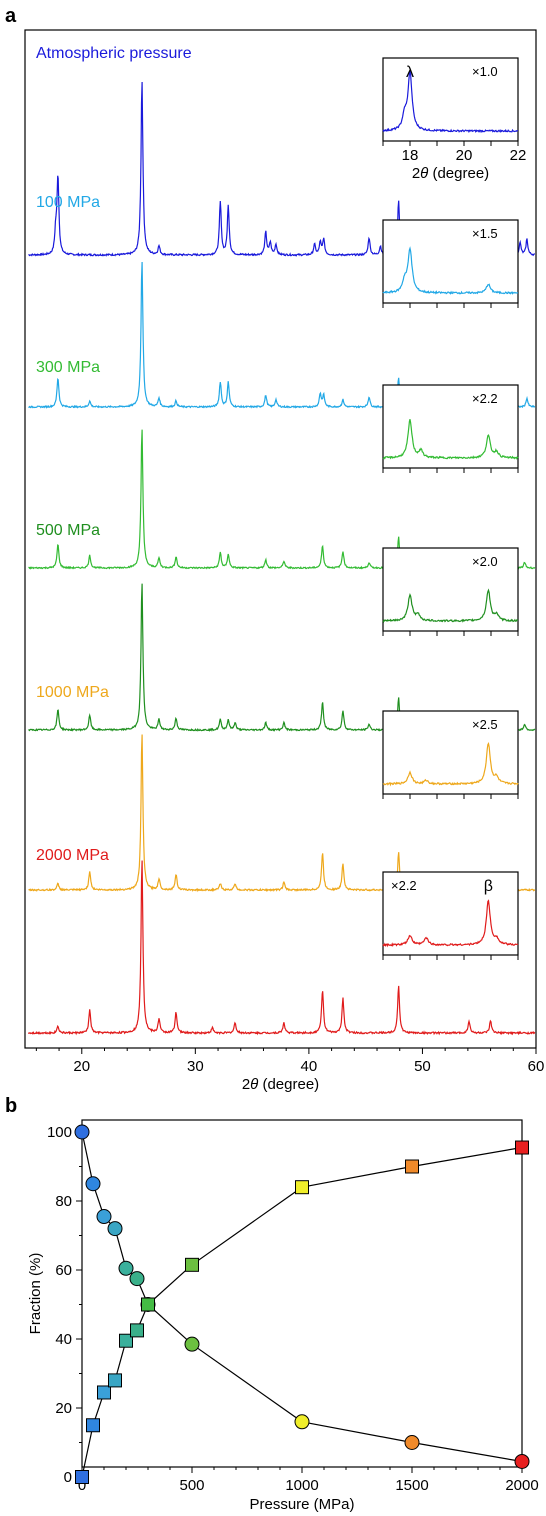 This screenshot has width=546, height=1516. What do you see at coordinates (521, 1485) in the screenshot?
I see `x-tick-label-2000: 2000` at bounding box center [521, 1485].